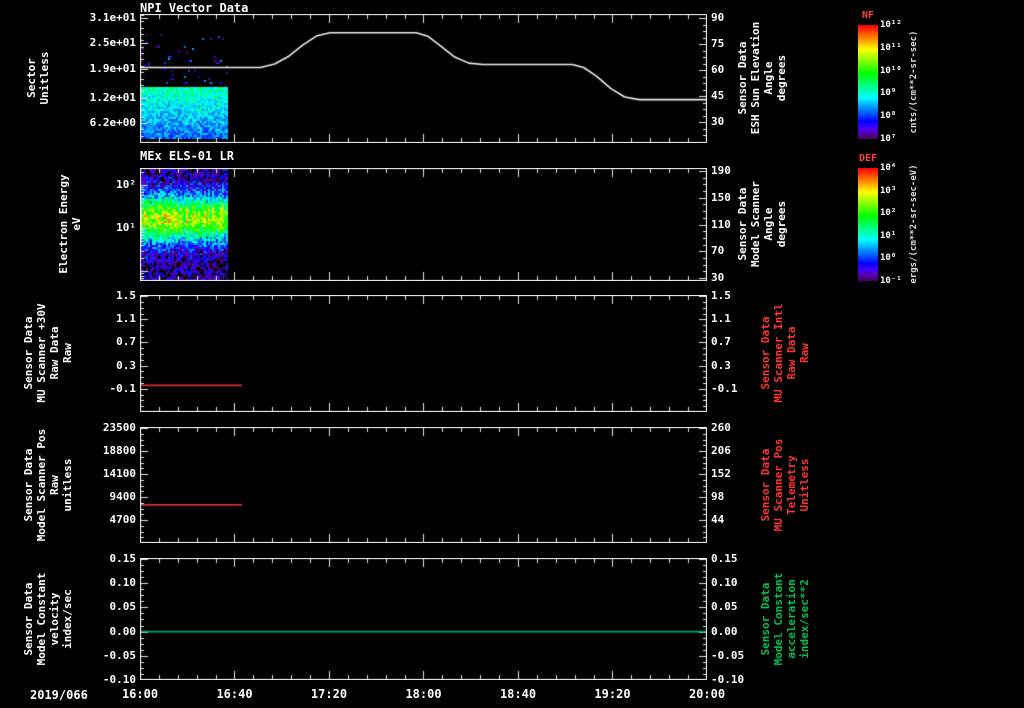 The image size is (1024, 708). I want to click on y-tick-label: 14100, so click(119, 474).